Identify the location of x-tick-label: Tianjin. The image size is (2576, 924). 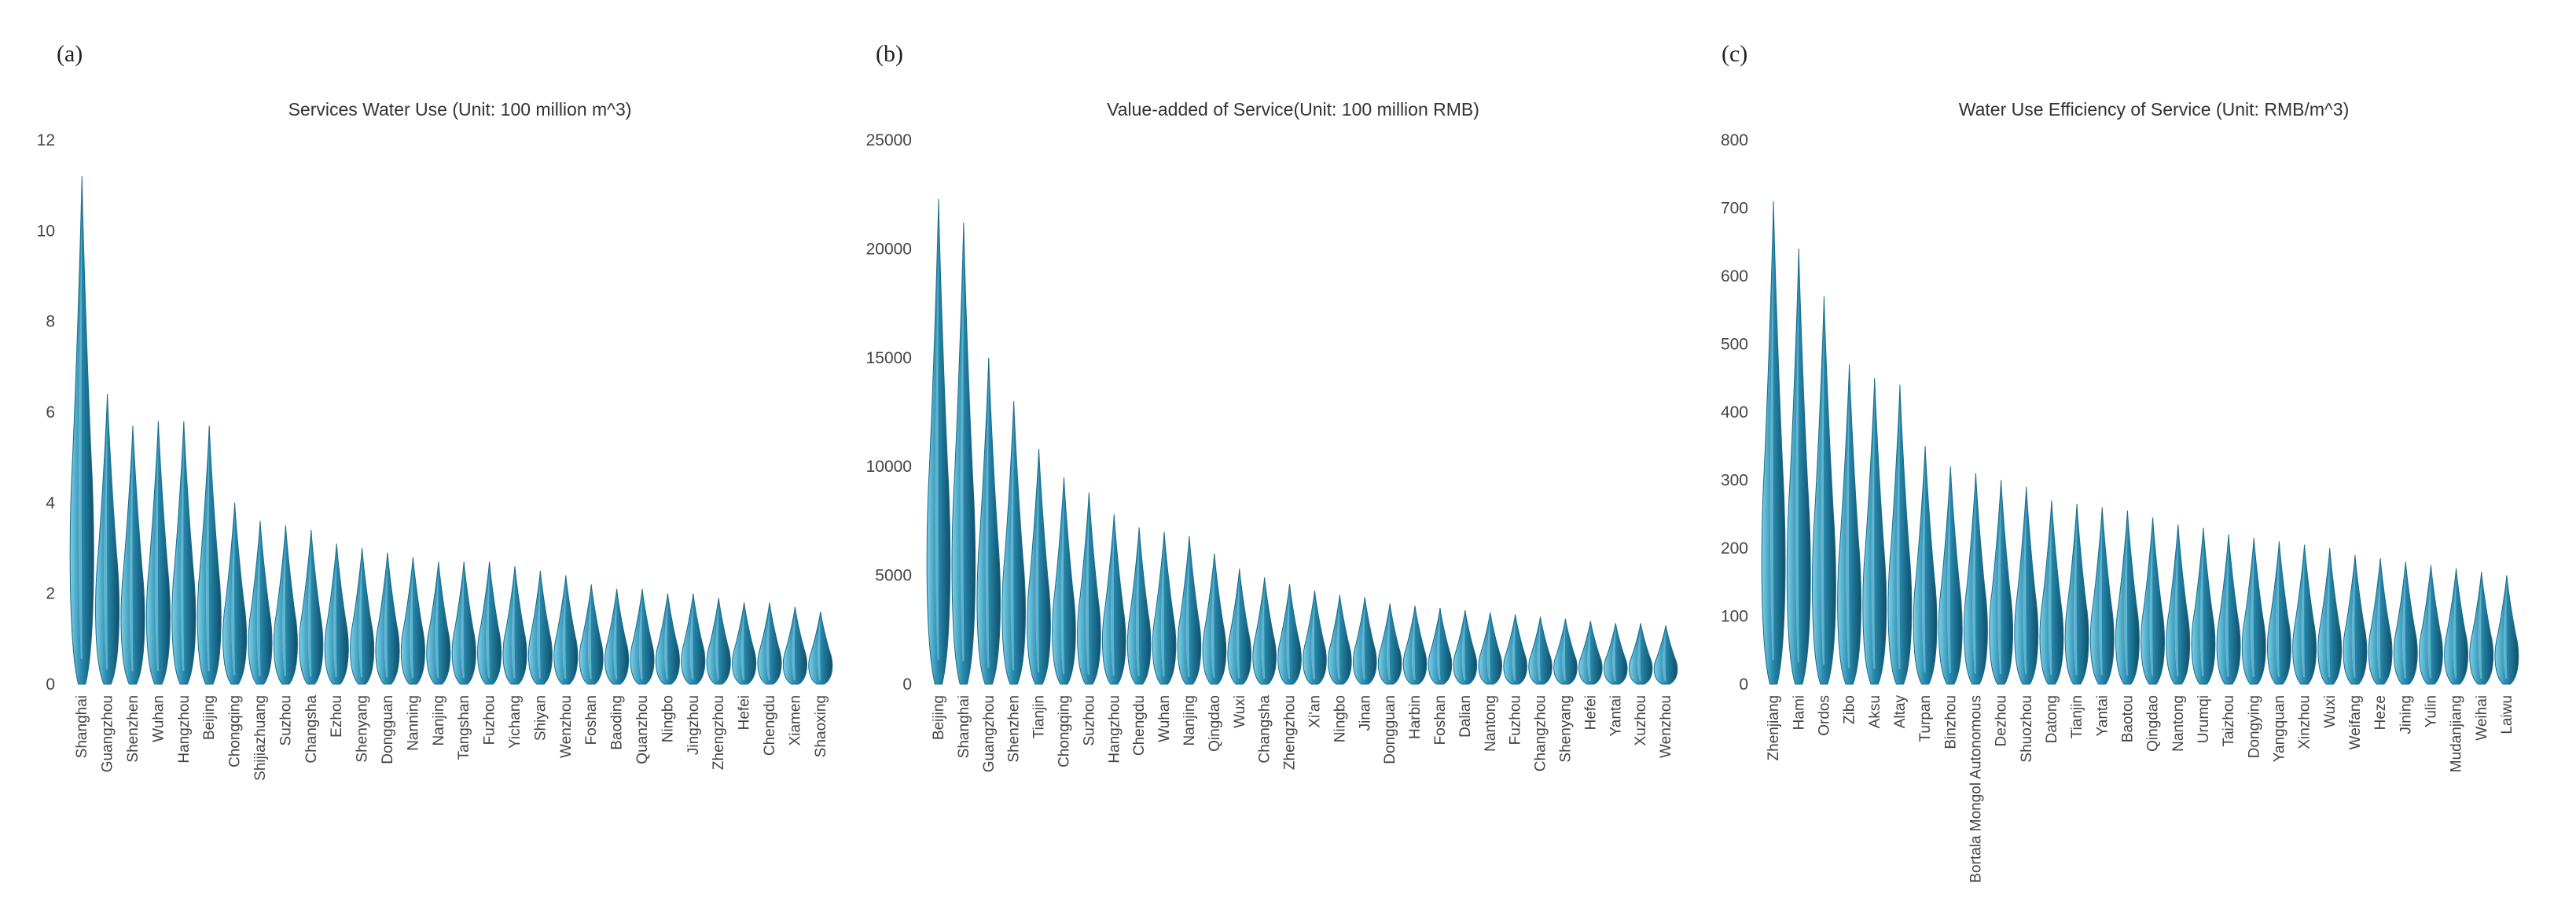
(1039, 716).